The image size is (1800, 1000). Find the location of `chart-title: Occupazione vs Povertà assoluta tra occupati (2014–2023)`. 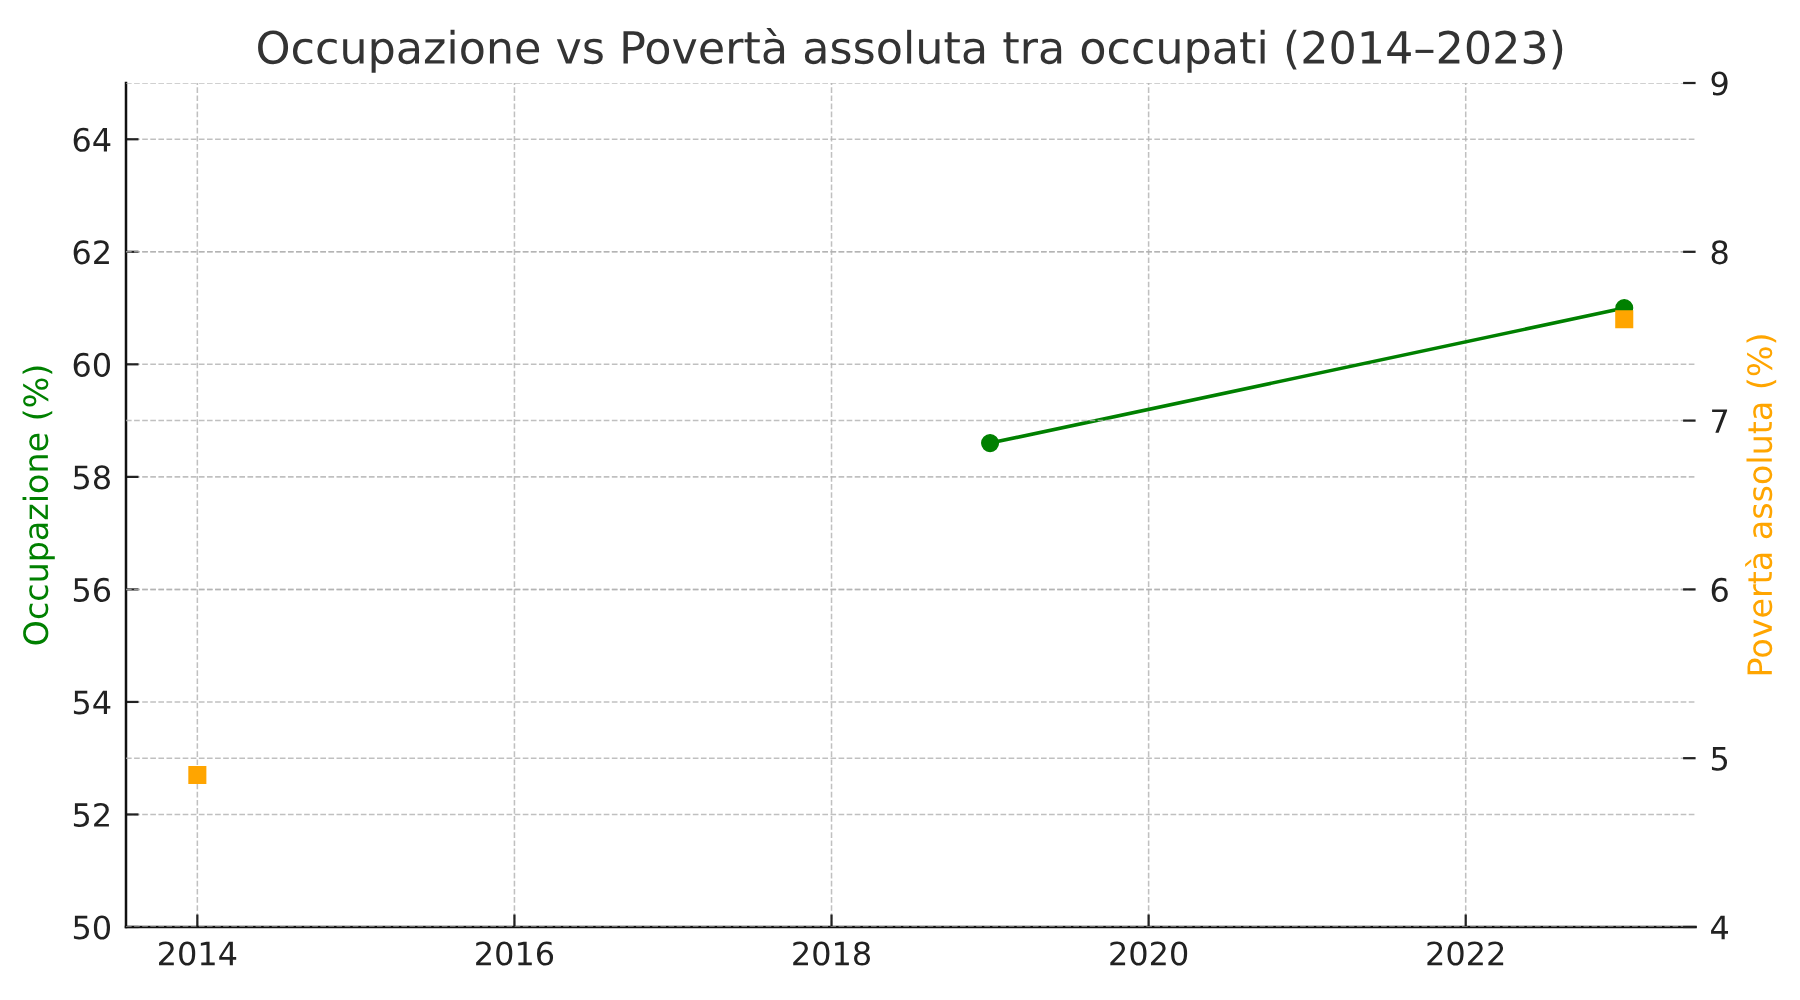

chart-title: Occupazione vs Povertà assoluta tra occupati (2014–2023) is located at coordinates (910, 50).